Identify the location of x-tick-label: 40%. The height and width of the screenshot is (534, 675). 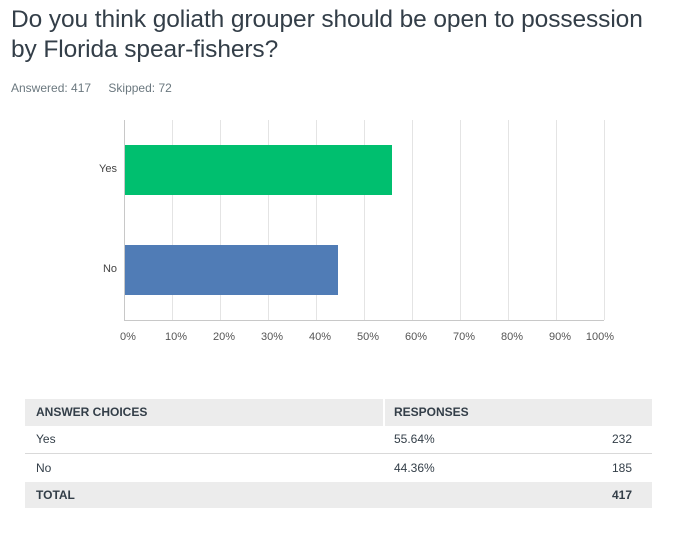
(320, 337).